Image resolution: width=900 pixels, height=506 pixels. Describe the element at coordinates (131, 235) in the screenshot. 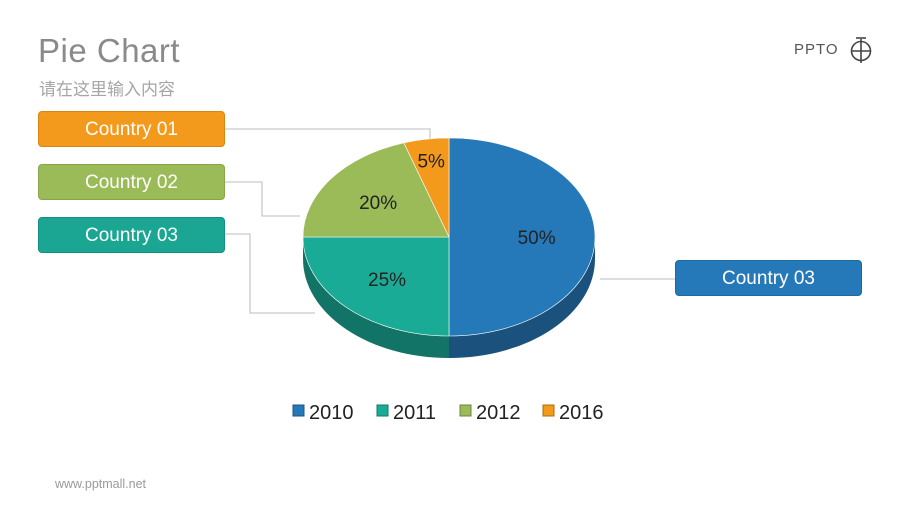

I see `callout-country-03: Country 03` at that location.